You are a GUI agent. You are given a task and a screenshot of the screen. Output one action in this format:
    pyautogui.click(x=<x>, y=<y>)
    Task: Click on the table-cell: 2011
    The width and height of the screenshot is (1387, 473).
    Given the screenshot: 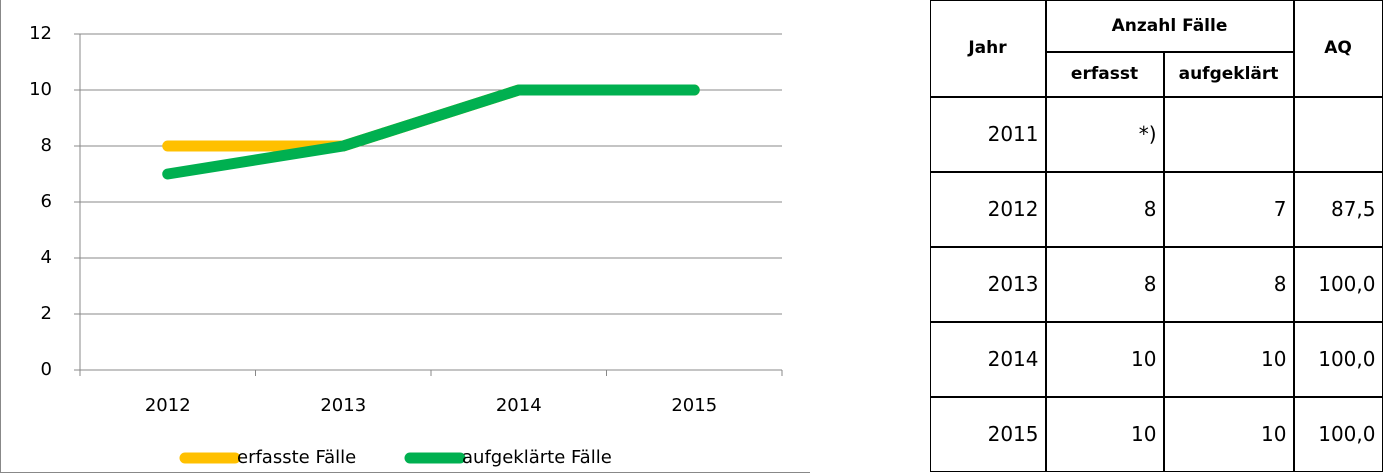 What is the action you would take?
    pyautogui.click(x=987, y=134)
    